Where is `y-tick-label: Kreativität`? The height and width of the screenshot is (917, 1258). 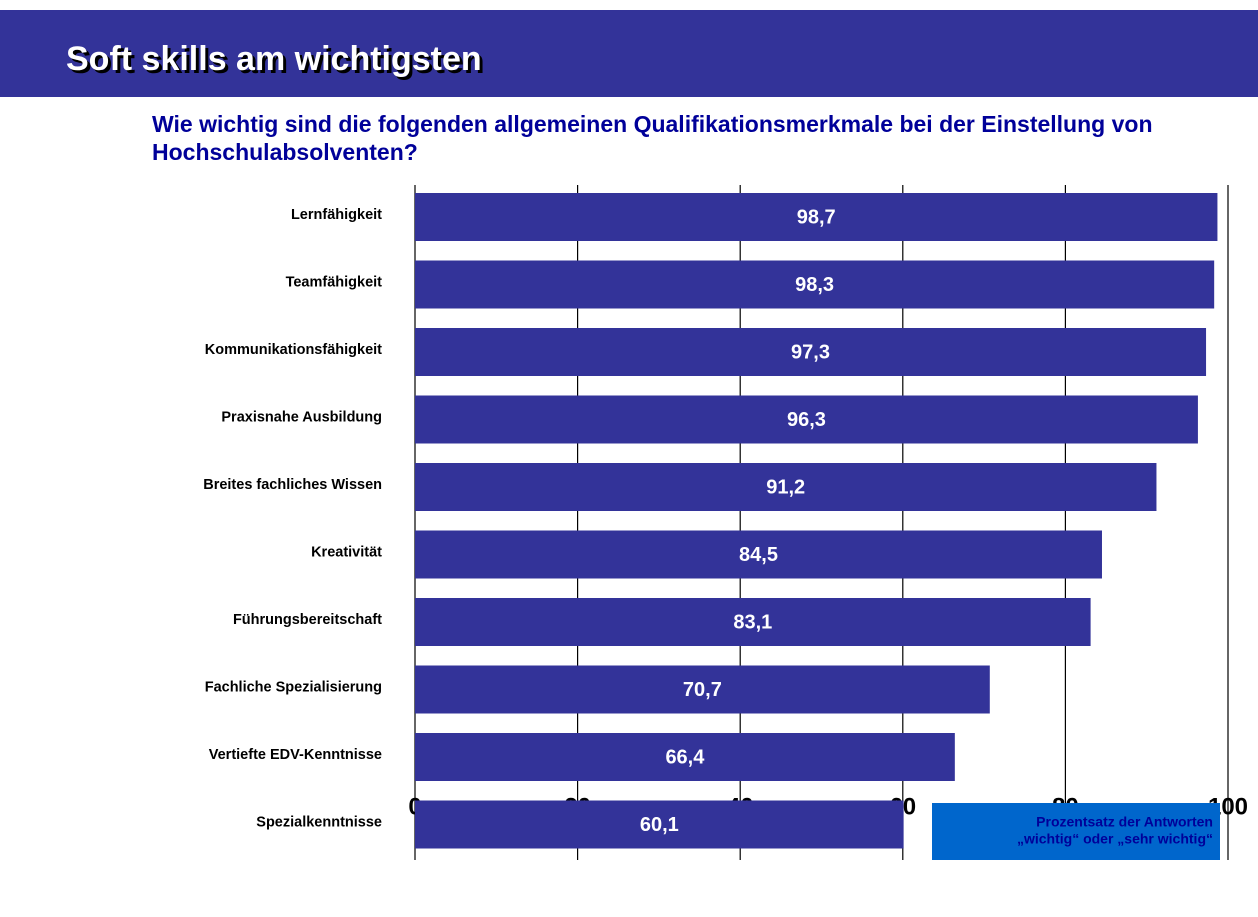 y-tick-label: Kreativität is located at coordinates (346, 552).